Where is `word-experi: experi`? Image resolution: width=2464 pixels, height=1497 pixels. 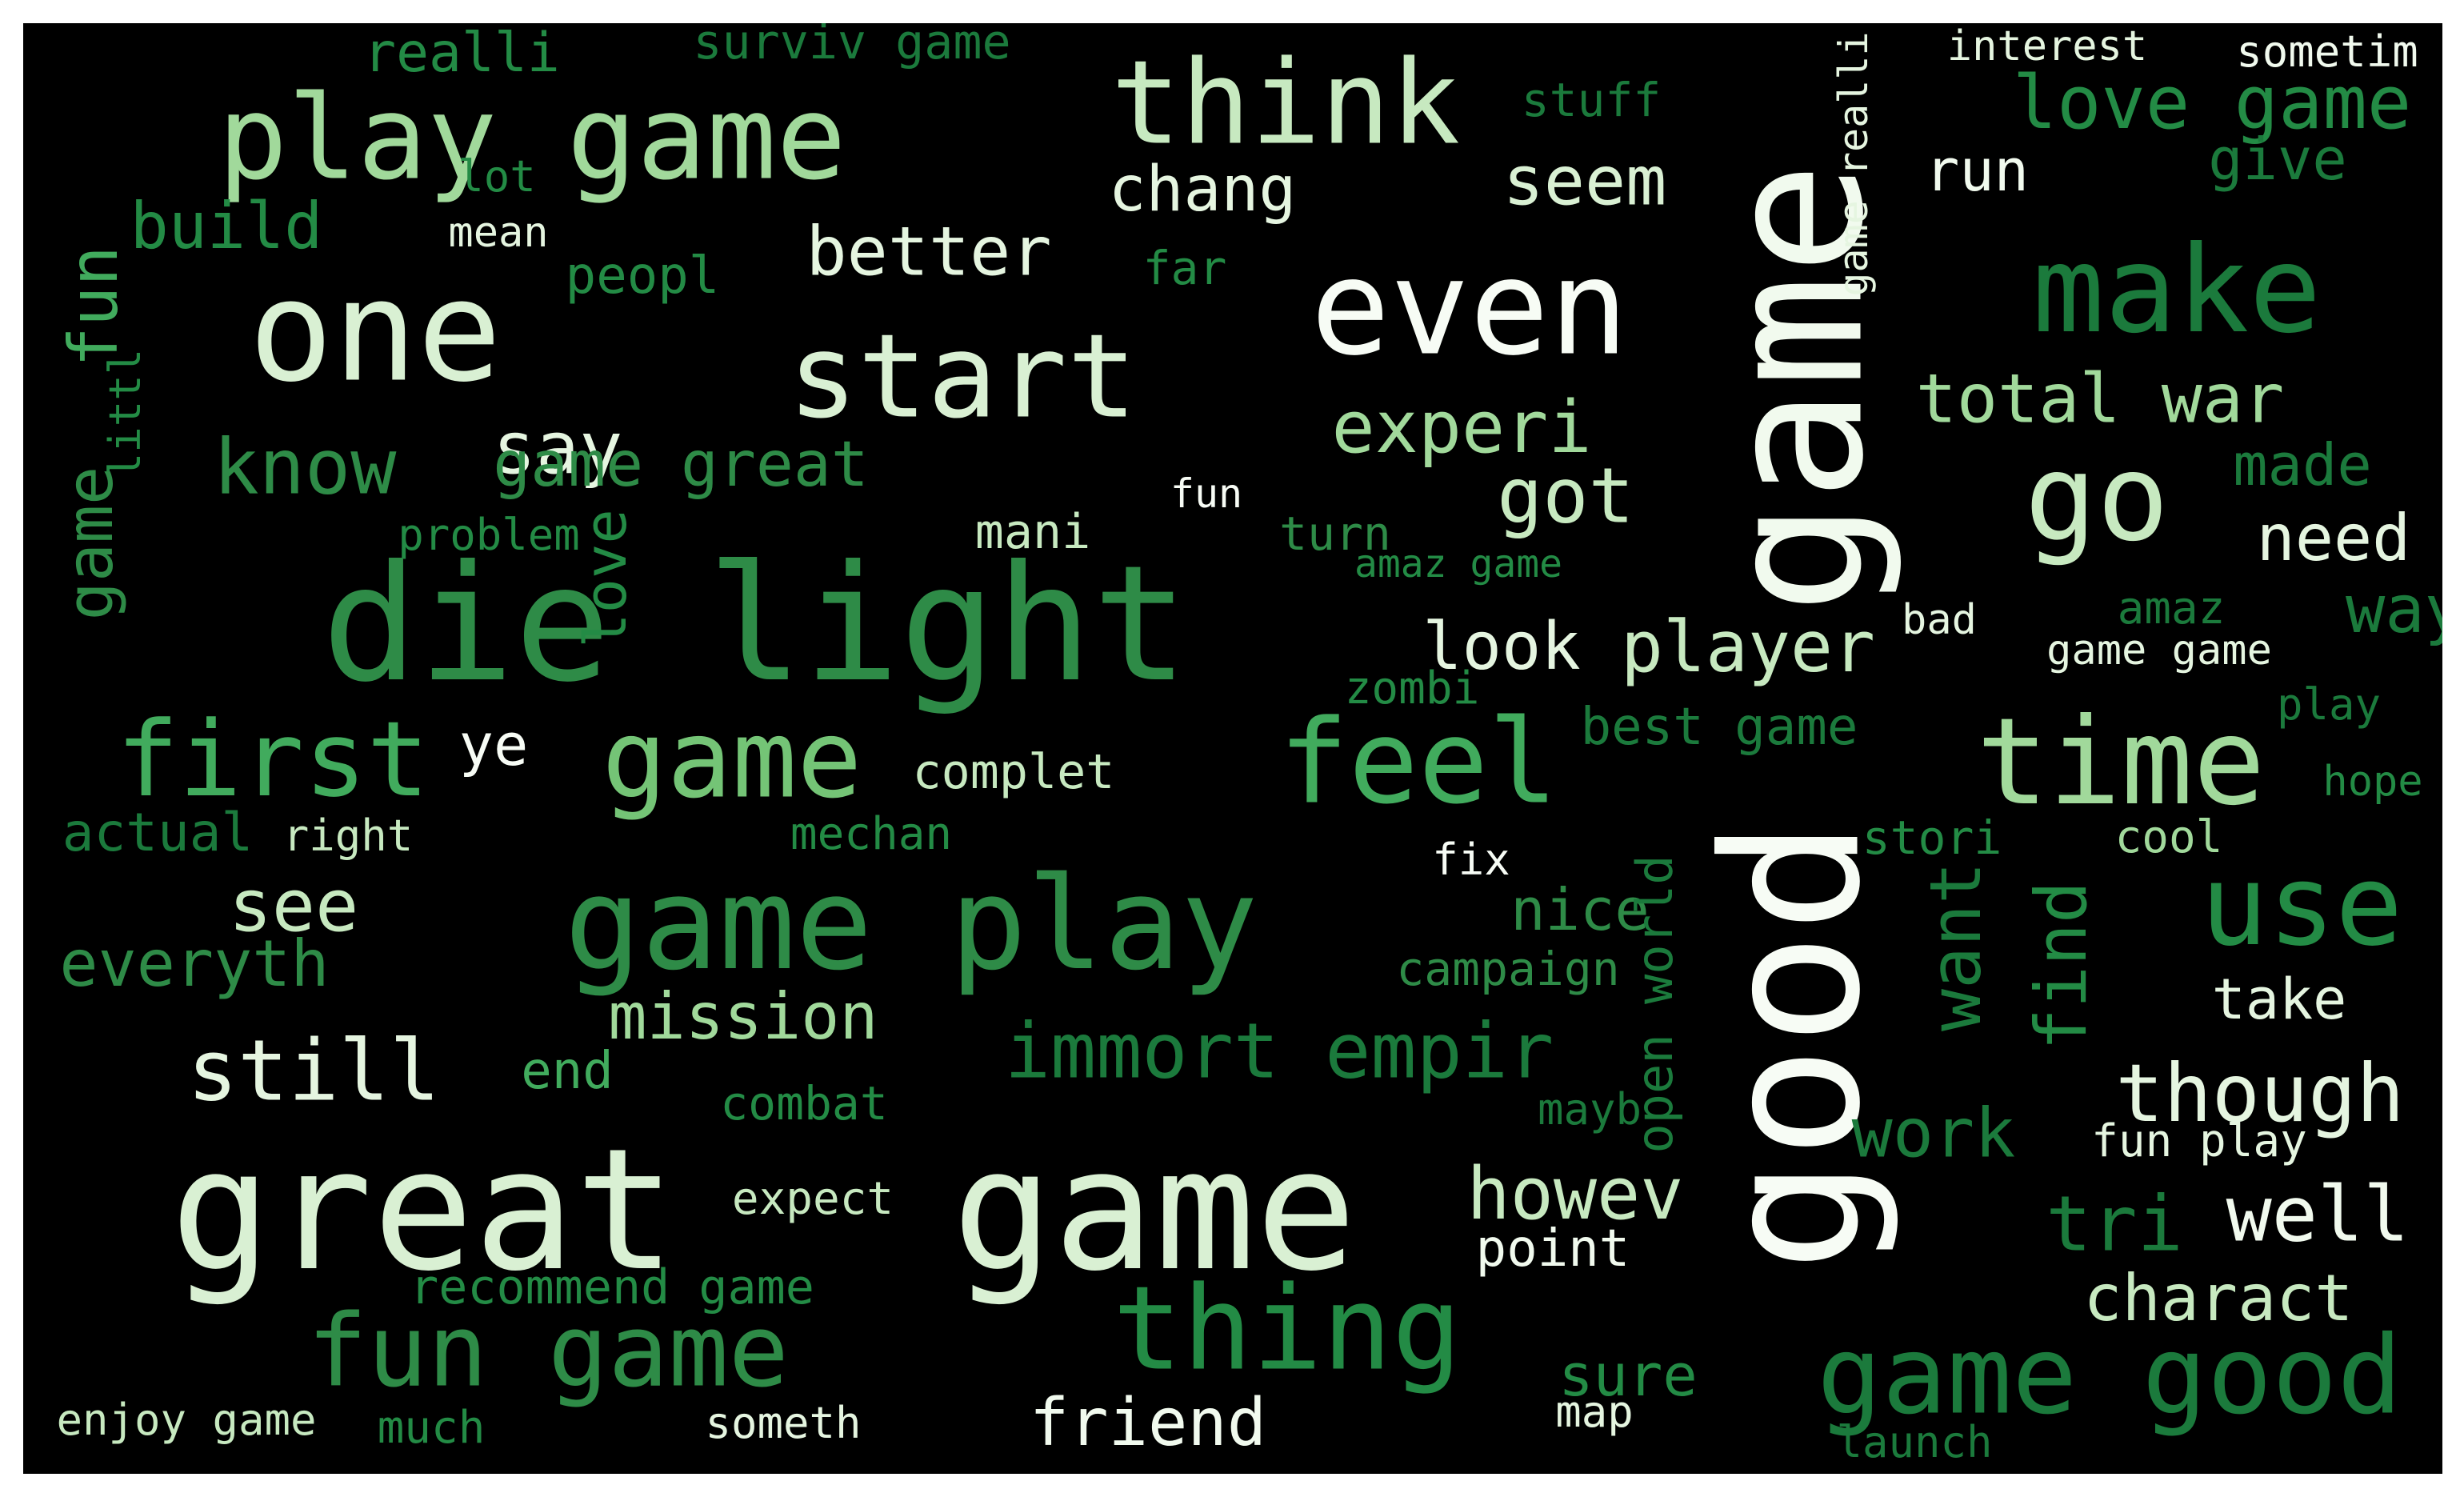
word-experi: experi is located at coordinates (1461, 428).